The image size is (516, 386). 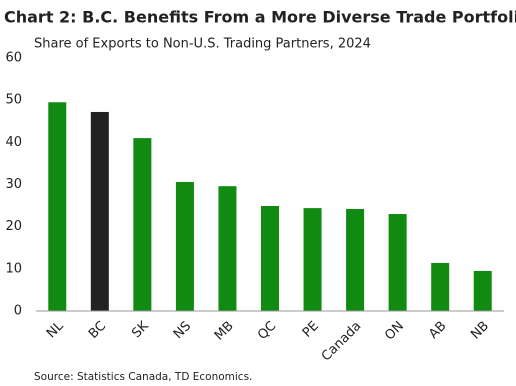 I want to click on x-tick-label: PE, so click(x=311, y=330).